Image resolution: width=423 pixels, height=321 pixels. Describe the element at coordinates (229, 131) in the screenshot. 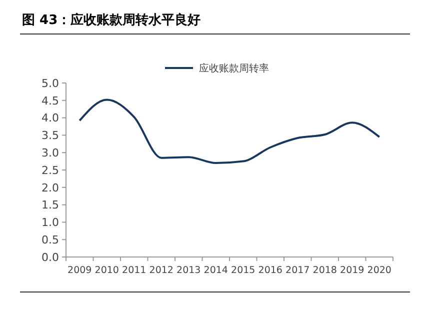

I see `line-series` at that location.